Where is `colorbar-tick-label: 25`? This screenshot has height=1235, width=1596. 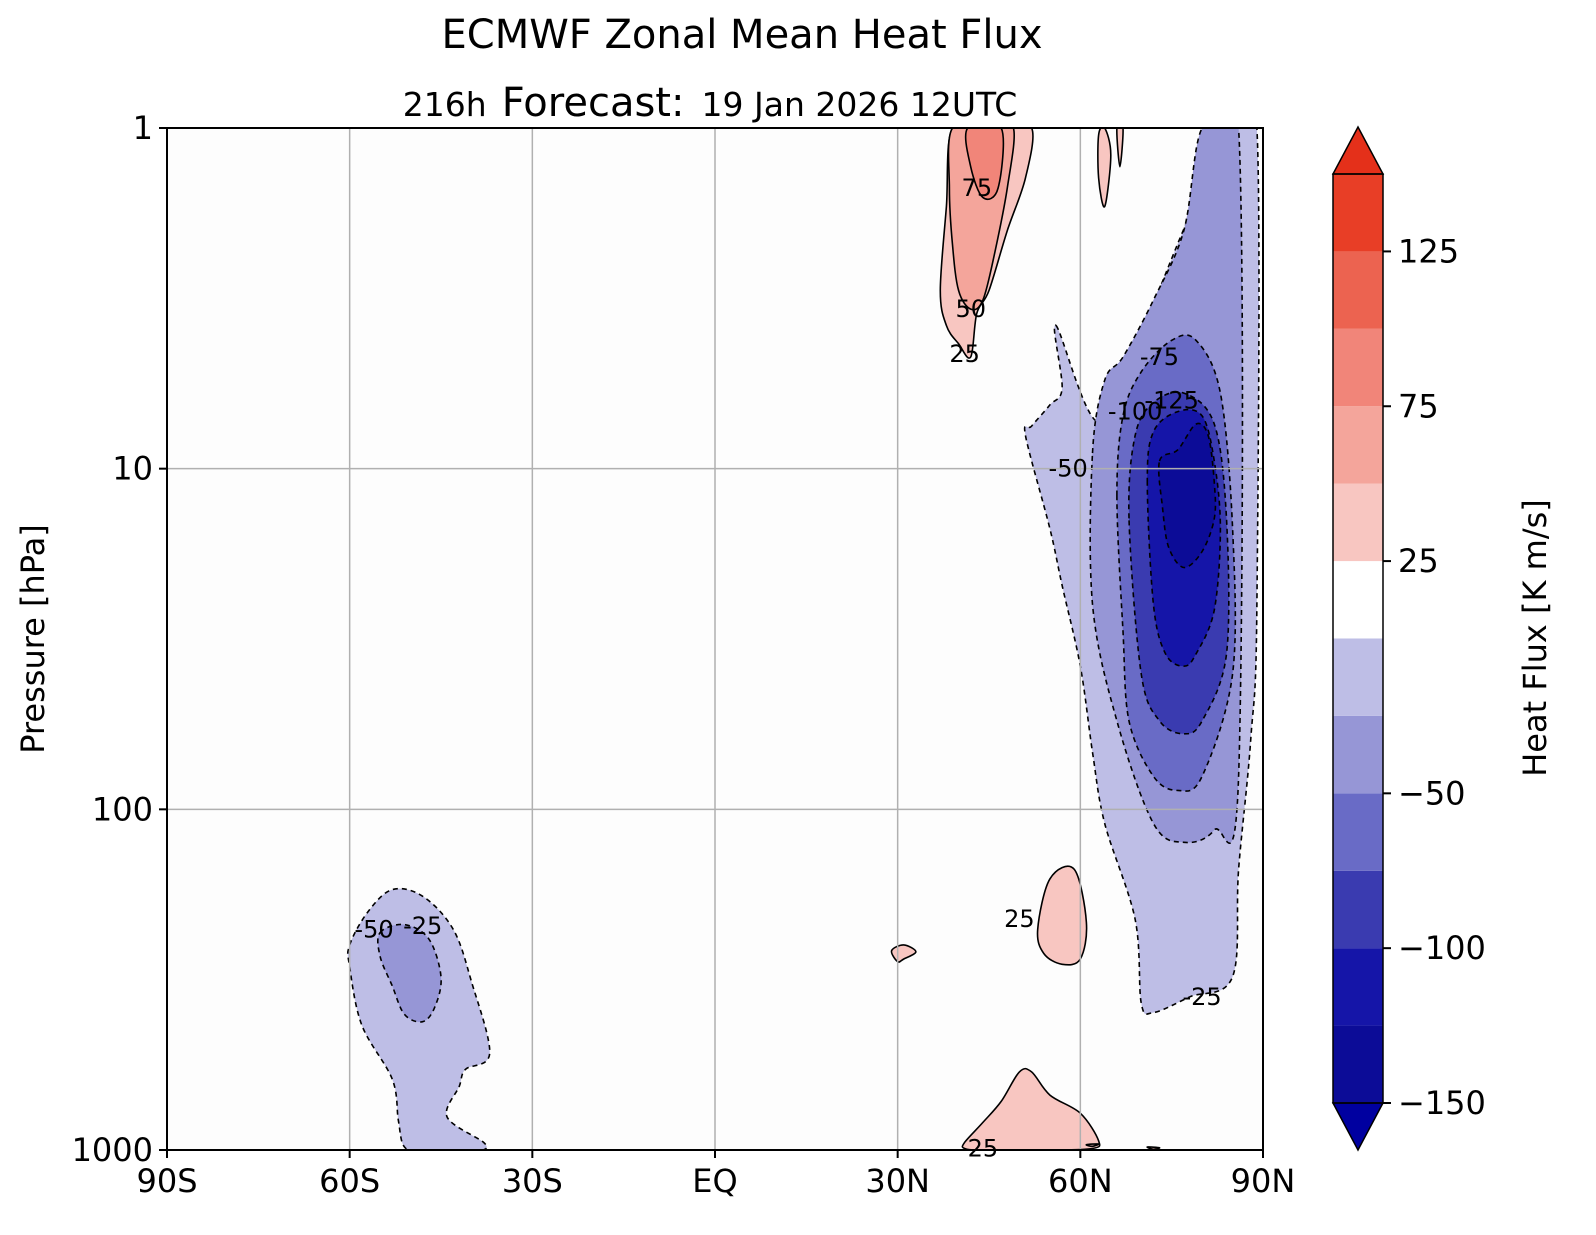
colorbar-tick-label: 25 is located at coordinates (1418, 561).